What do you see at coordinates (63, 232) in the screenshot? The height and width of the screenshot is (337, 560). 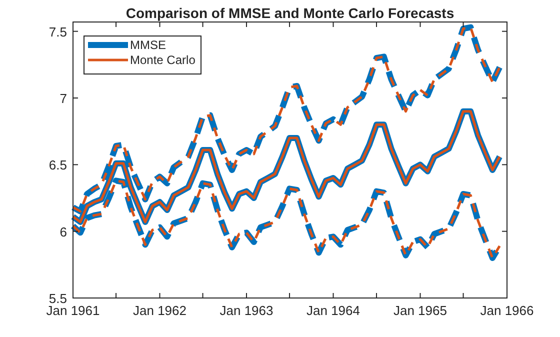 I see `y-tick-label: 6` at bounding box center [63, 232].